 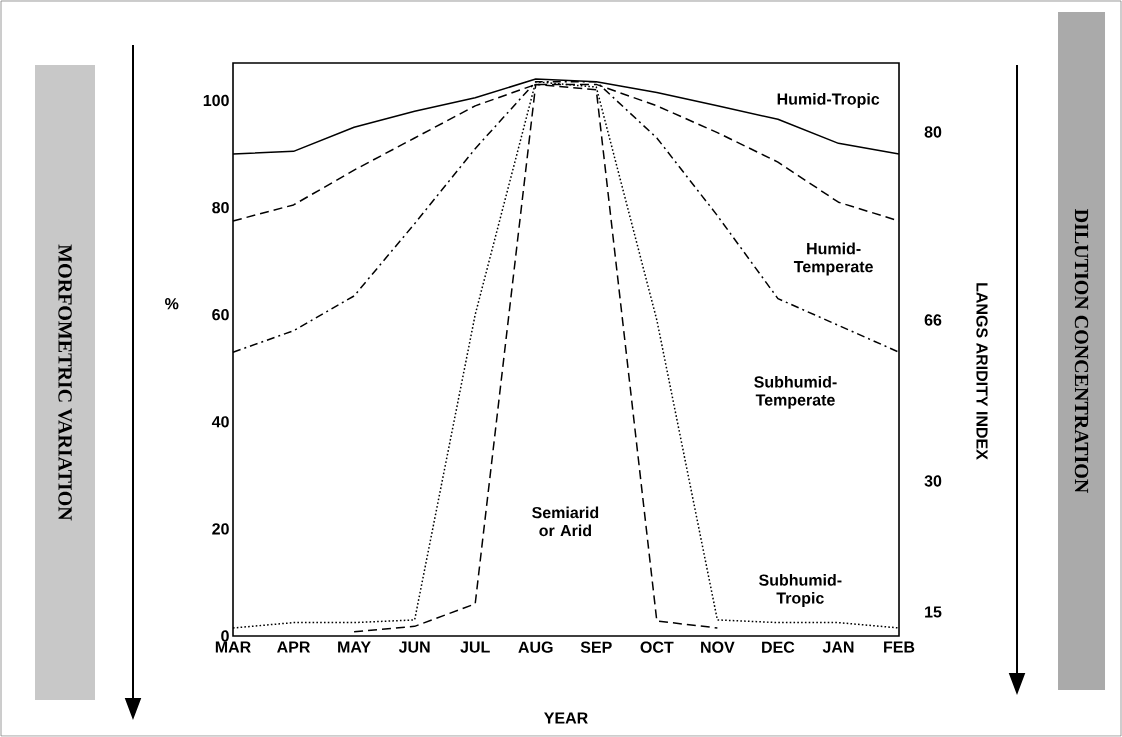 I want to click on x-tick-label: OCT, so click(x=657, y=647).